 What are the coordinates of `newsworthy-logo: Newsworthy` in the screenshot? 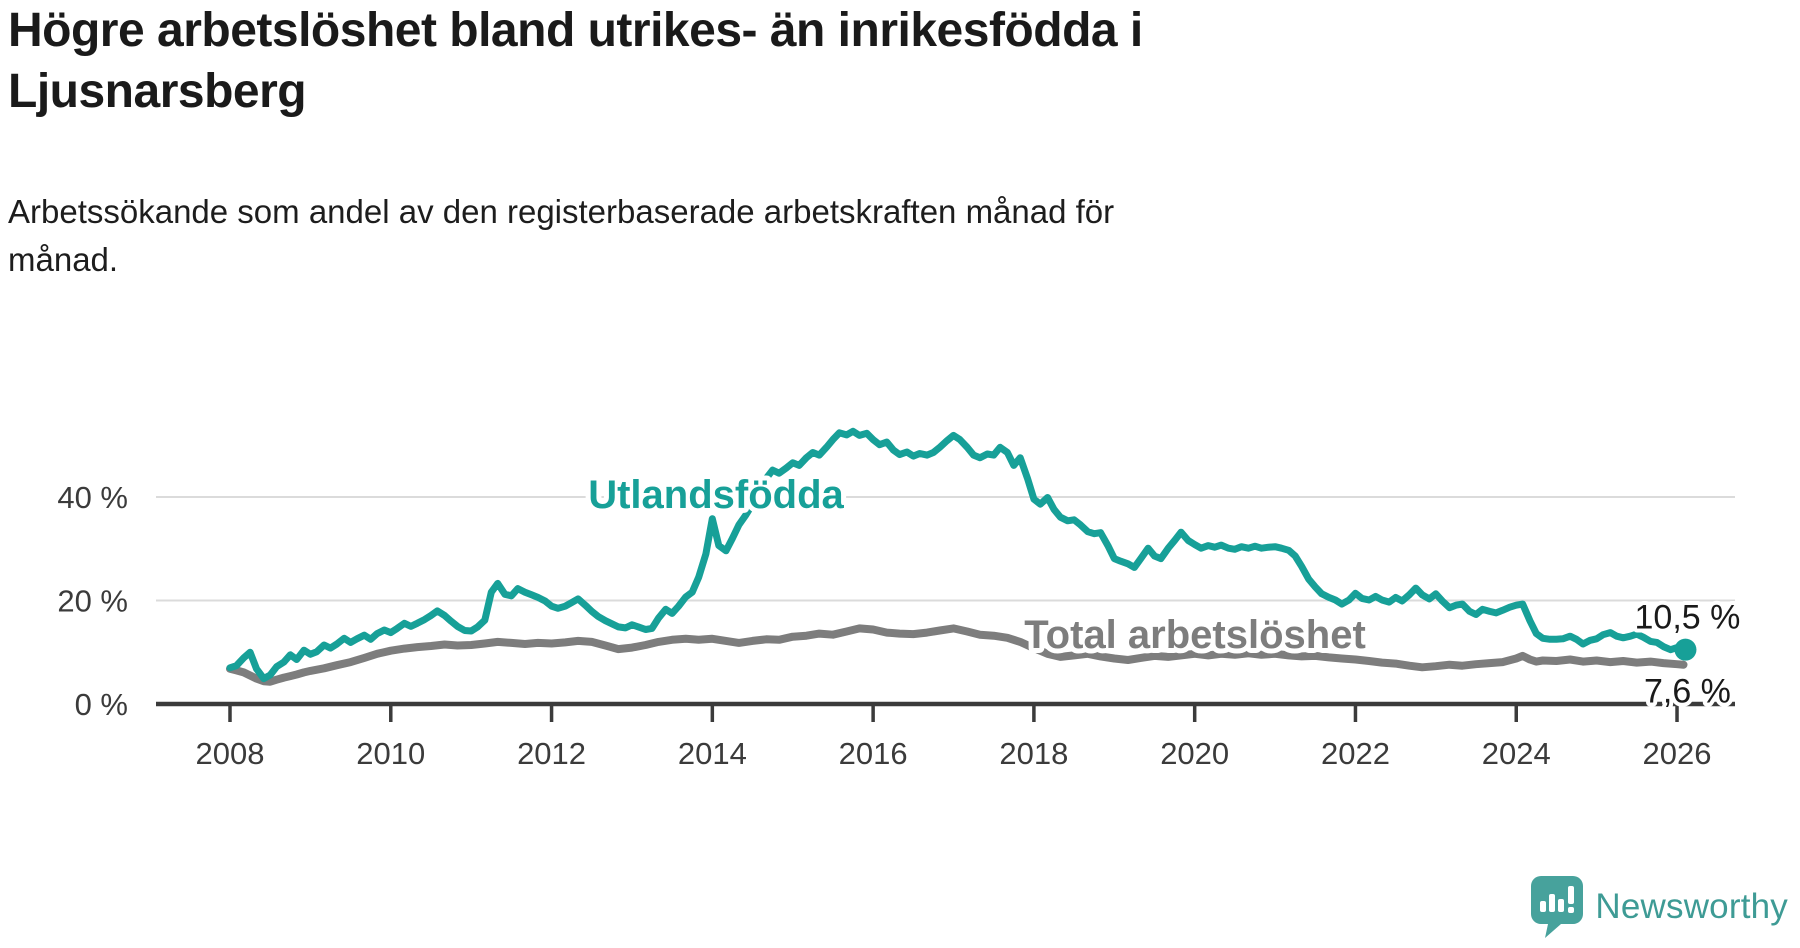 It's located at (1659, 907).